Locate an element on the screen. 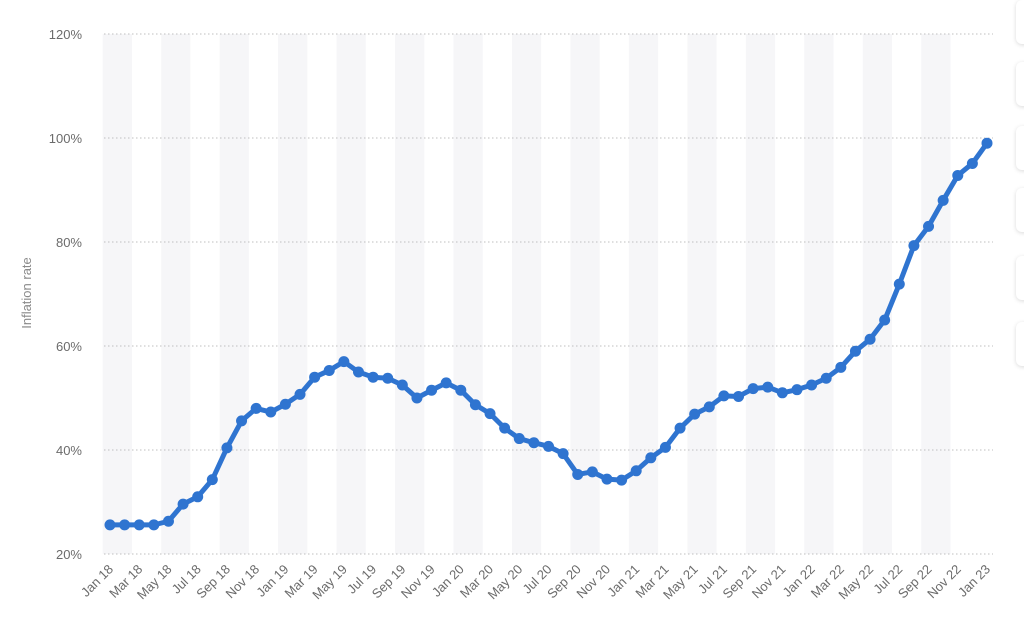 Image resolution: width=1024 pixels, height=633 pixels. x-tick-label: Nov 21 is located at coordinates (769, 582).